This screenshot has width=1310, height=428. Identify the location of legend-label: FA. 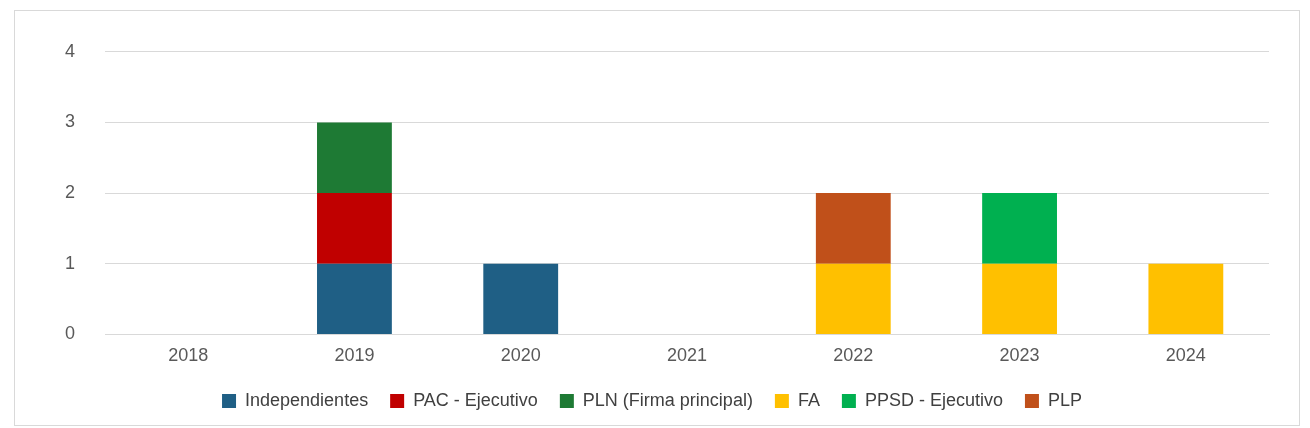
(808, 399).